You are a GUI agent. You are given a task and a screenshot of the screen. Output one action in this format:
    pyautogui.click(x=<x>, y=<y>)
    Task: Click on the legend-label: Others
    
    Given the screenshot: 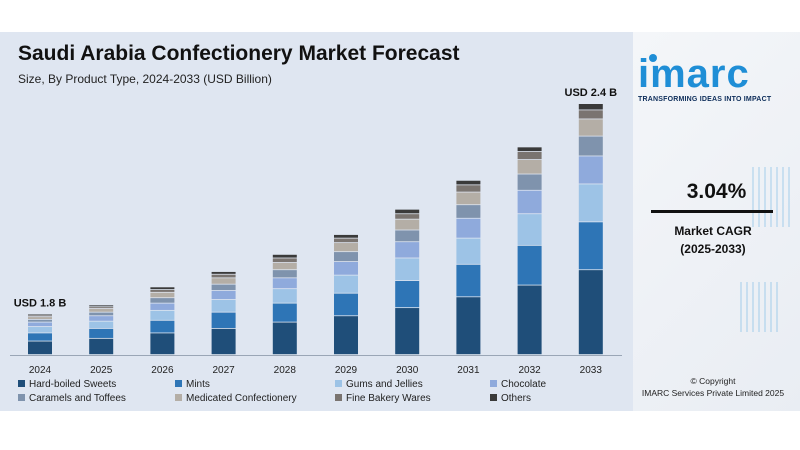 What is the action you would take?
    pyautogui.click(x=516, y=398)
    